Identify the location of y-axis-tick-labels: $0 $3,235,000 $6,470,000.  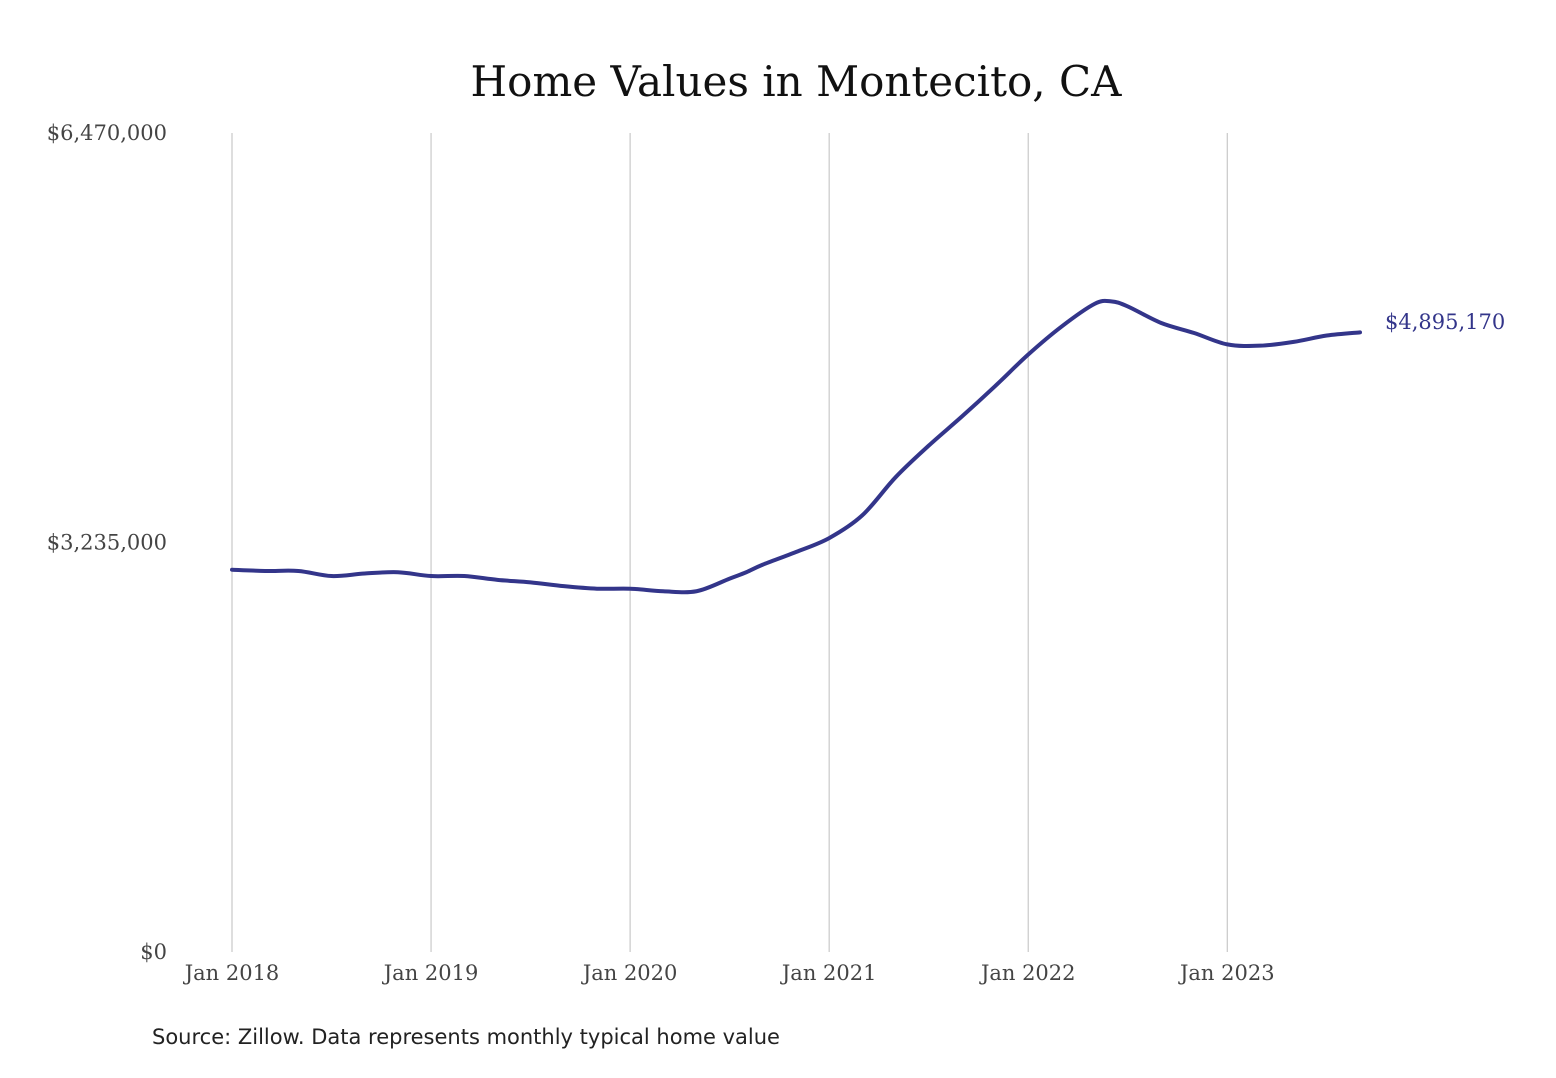
(107, 542).